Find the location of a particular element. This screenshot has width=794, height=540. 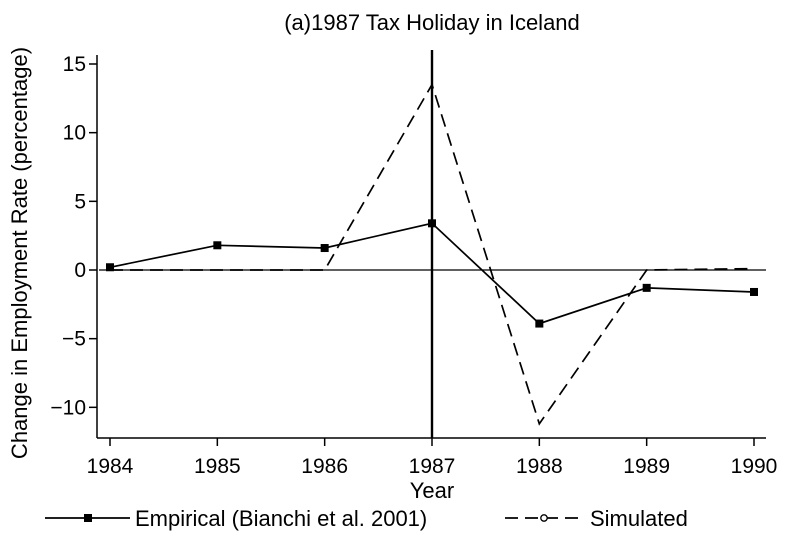

x-tick-label: 1989 is located at coordinates (646, 466).